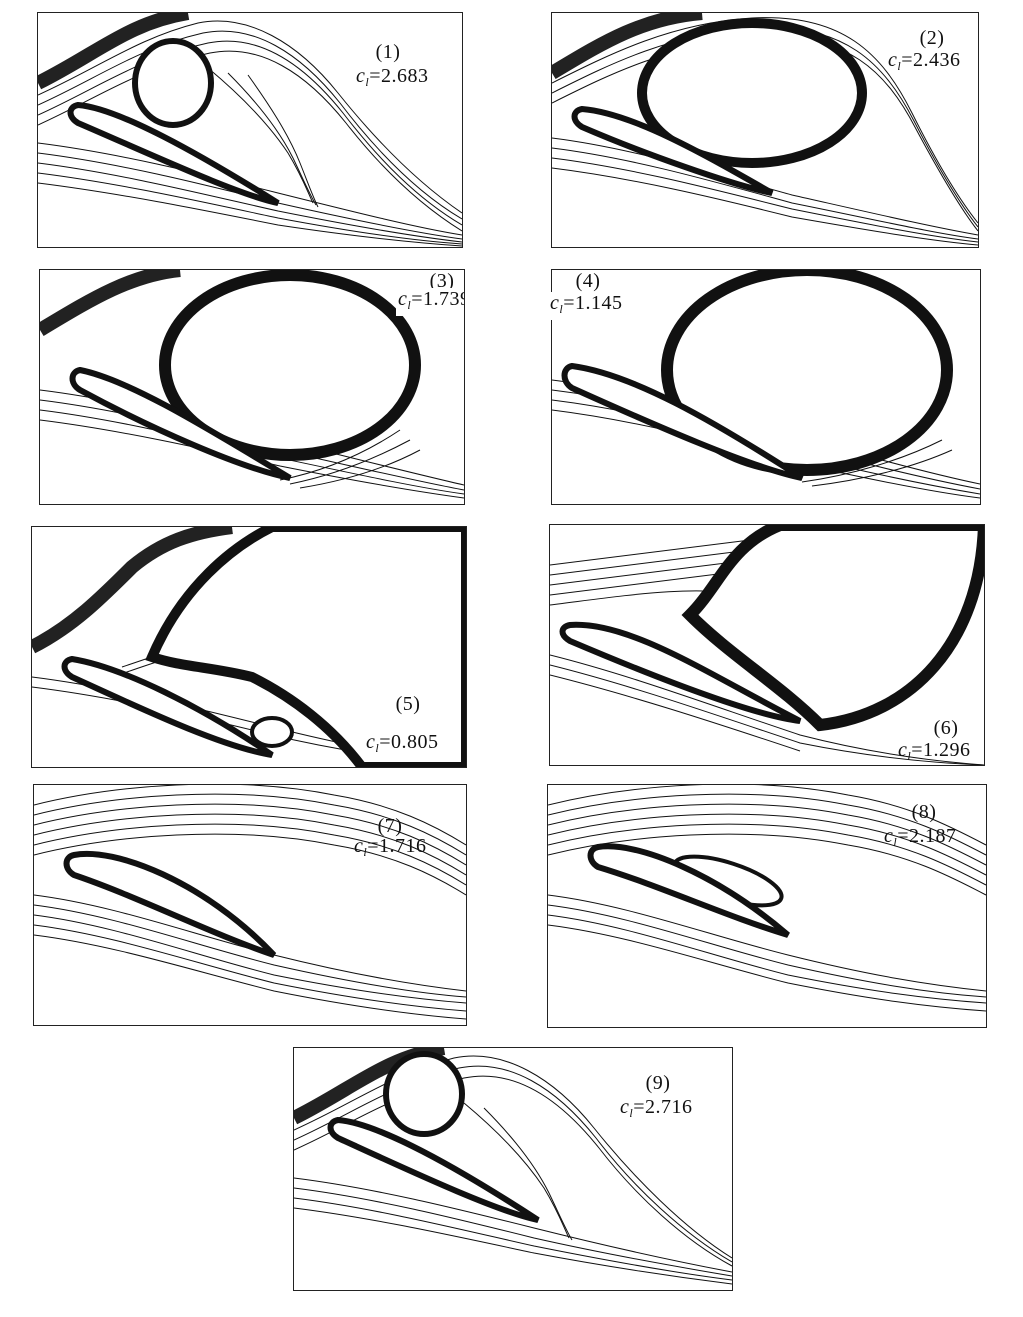 The width and height of the screenshot is (1023, 1317). I want to click on panel-1: (1) cl=2.683, so click(250, 130).